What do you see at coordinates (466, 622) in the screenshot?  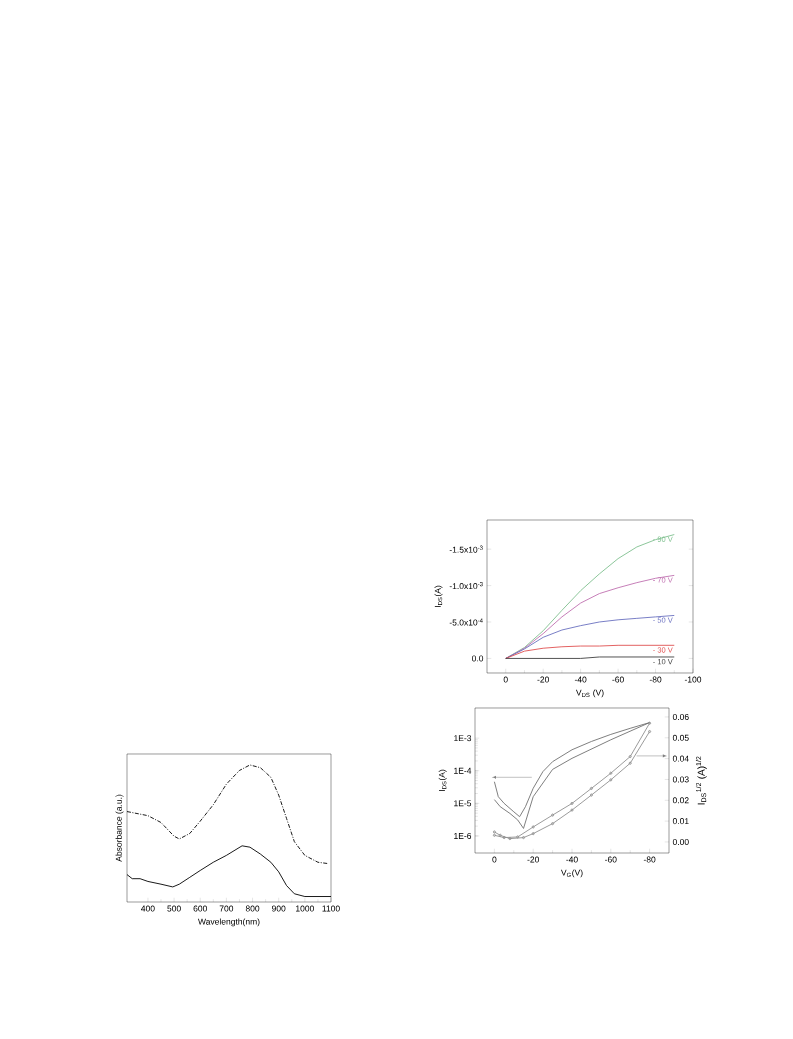 I see `y-tick-label: -5.0x10$^{-4}$` at bounding box center [466, 622].